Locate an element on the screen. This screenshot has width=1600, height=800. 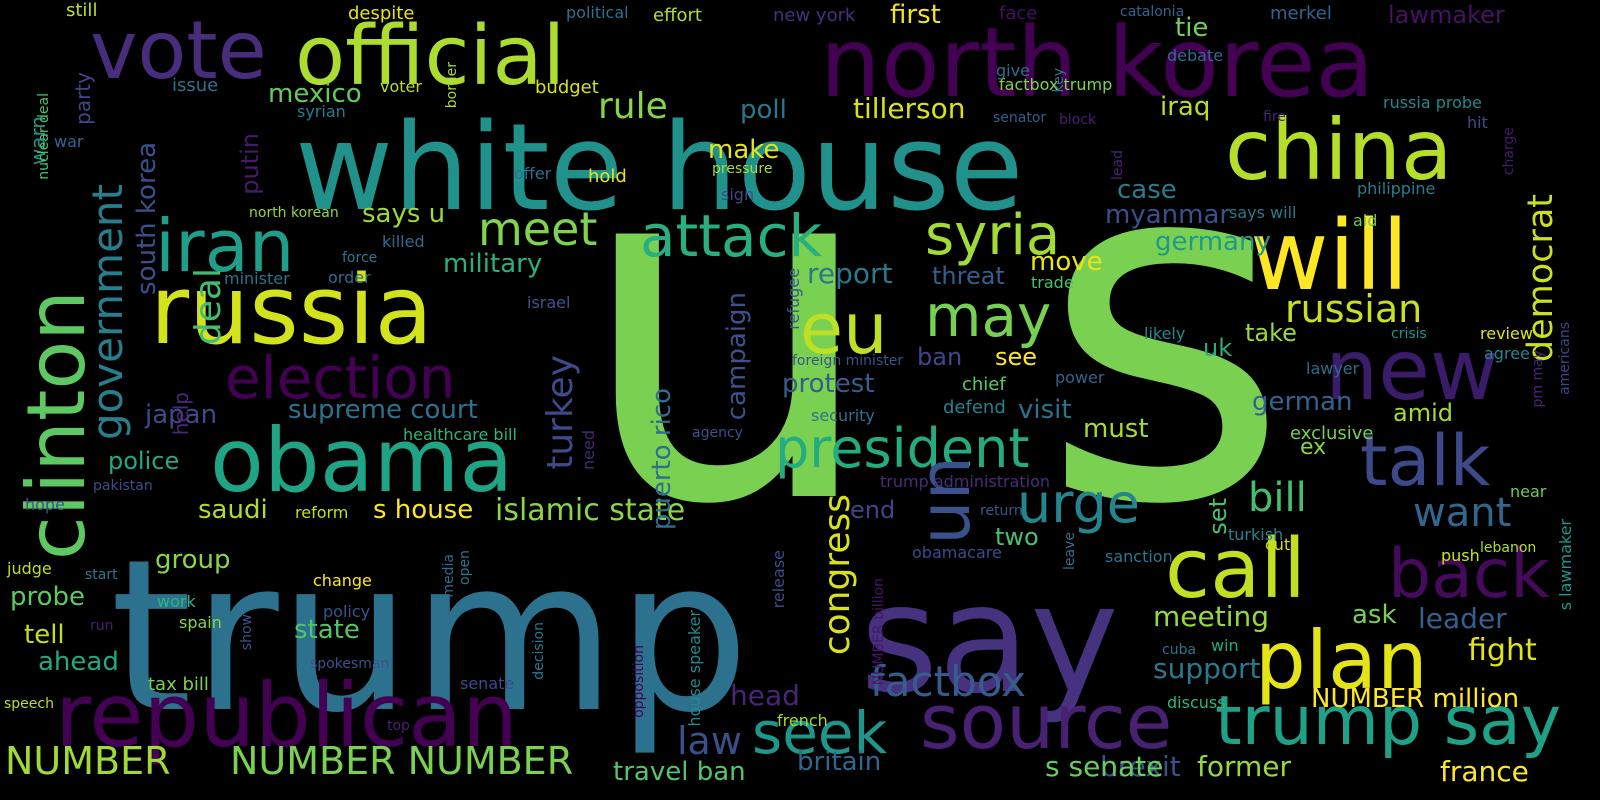
cloud-word-defend: defend is located at coordinates (974, 407).